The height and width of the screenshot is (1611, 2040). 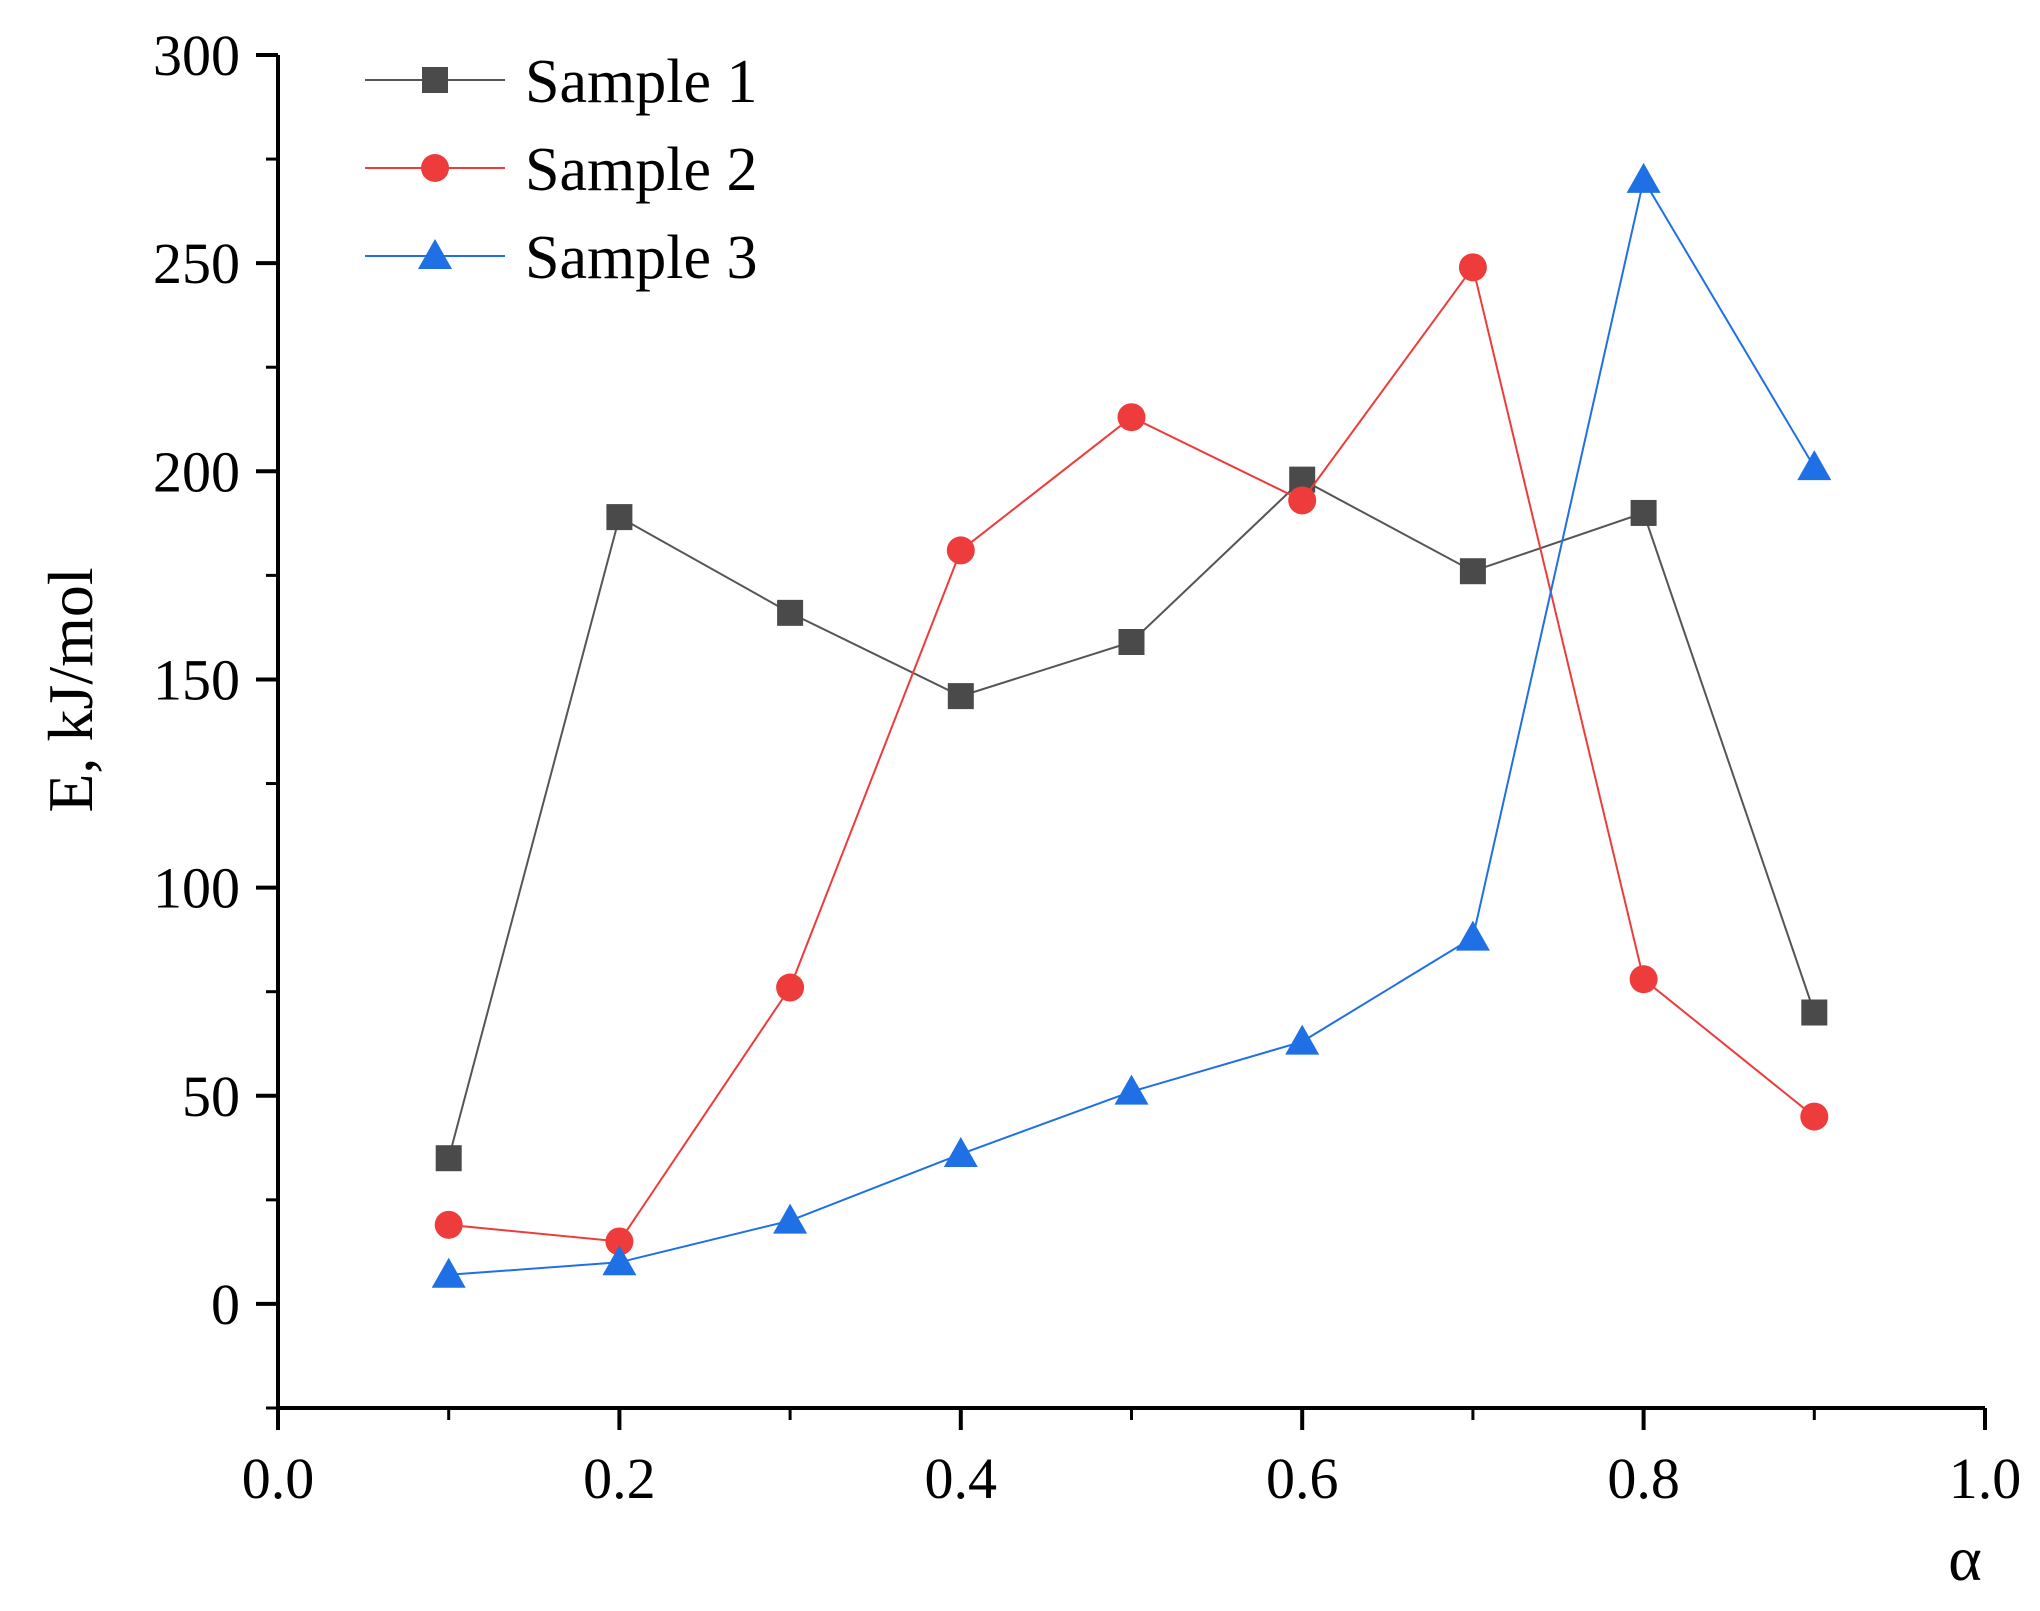 What do you see at coordinates (961, 1478) in the screenshot?
I see `x-tick-label: 0.4` at bounding box center [961, 1478].